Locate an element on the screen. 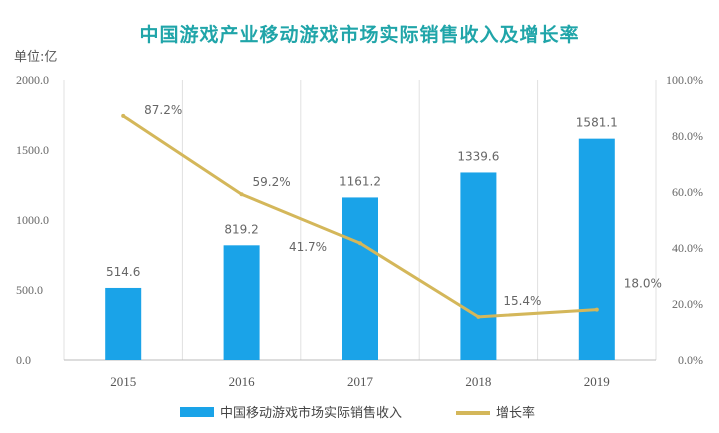 The height and width of the screenshot is (433, 719). growth-rate-label: 15.4% is located at coordinates (522, 301).